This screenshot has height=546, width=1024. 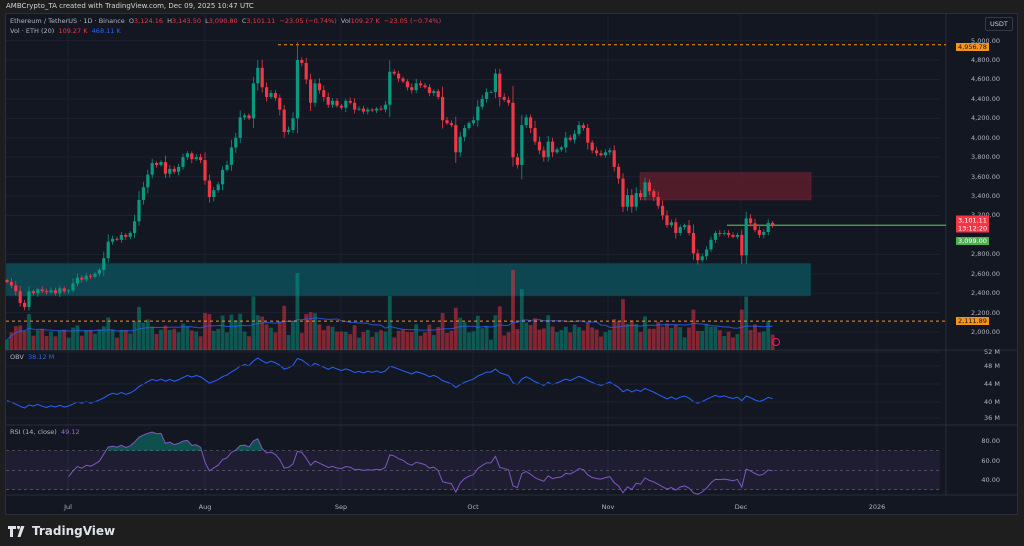 I want to click on symbol-name: Ethereum / TetherUS · 1D · Binance, so click(x=67, y=21).